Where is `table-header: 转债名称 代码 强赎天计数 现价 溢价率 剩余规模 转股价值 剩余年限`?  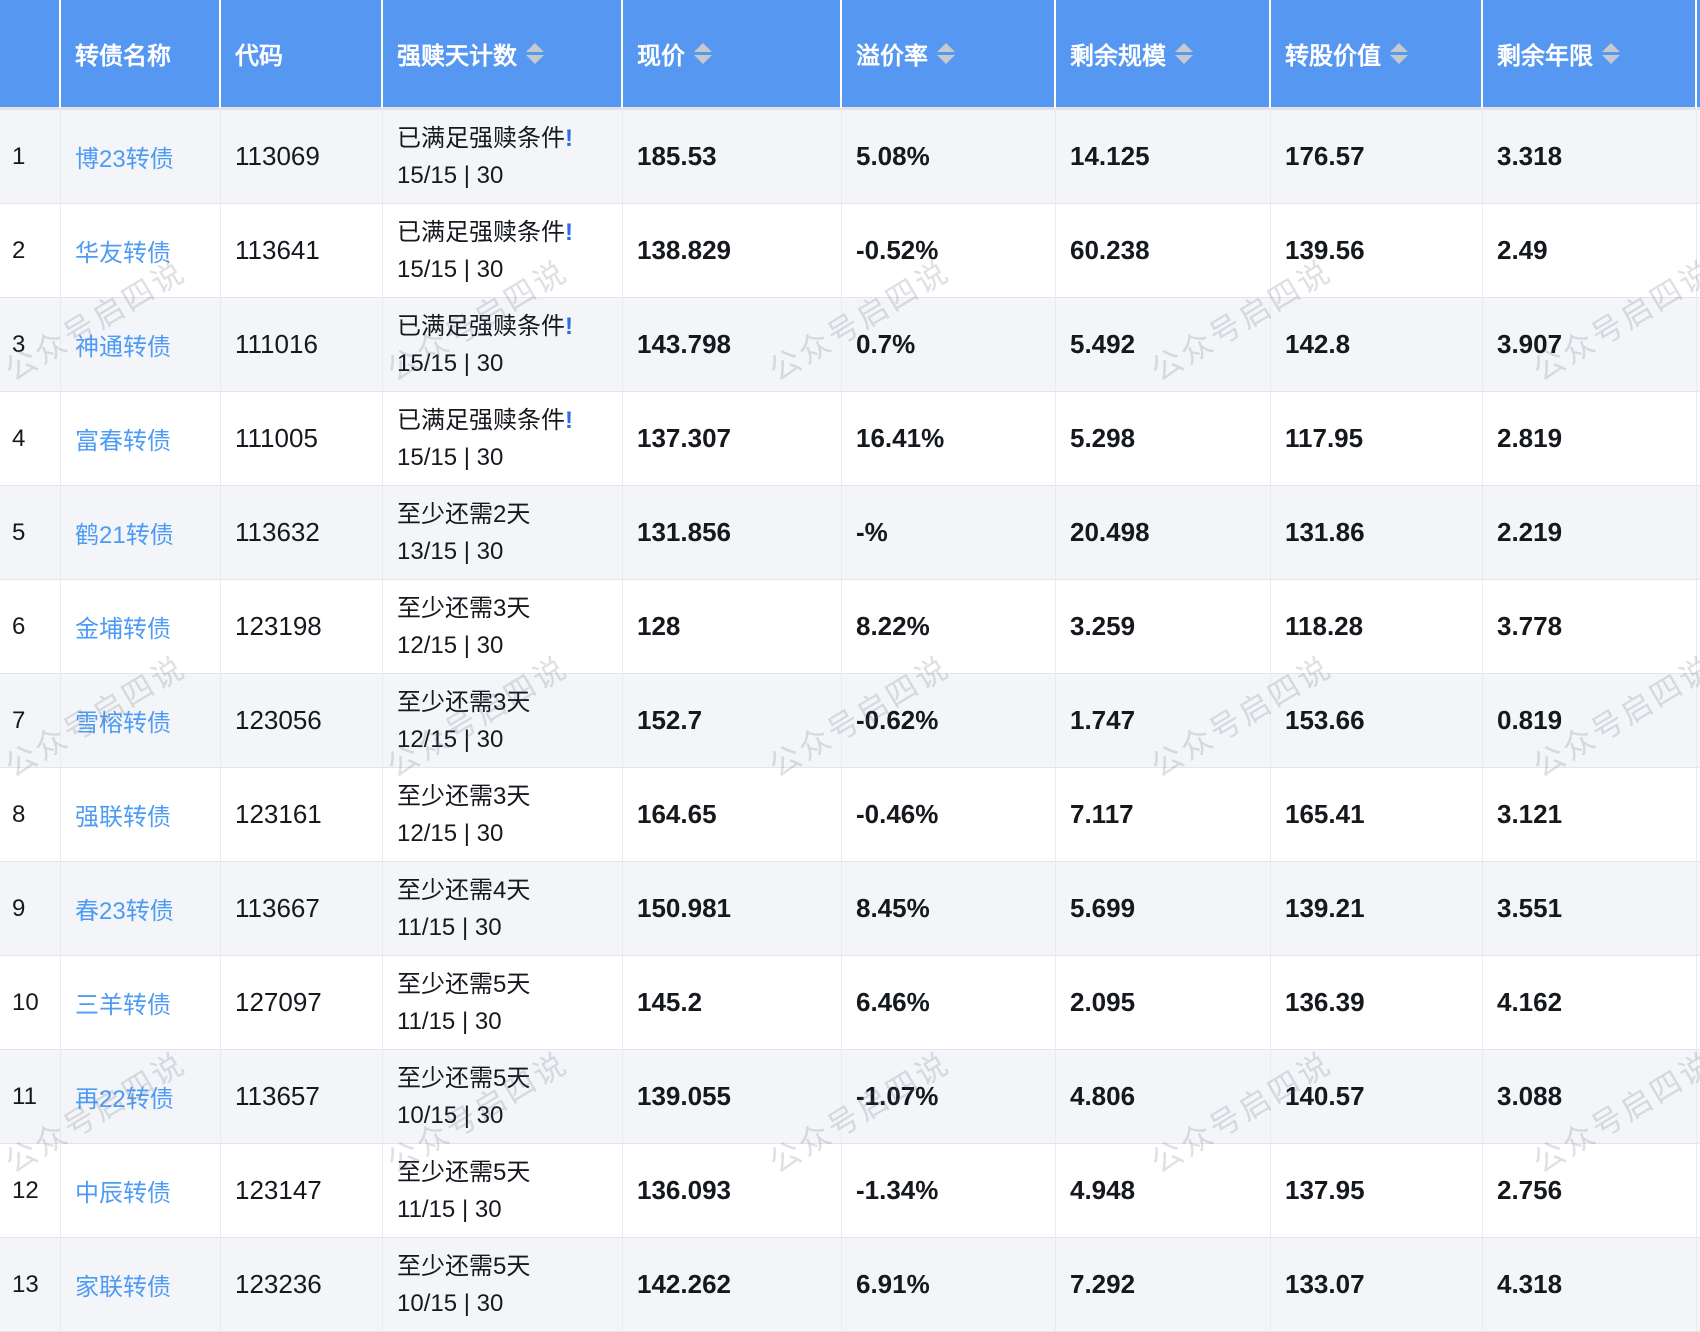 table-header: 转债名称 代码 强赎天计数 现价 溢价率 剩余规模 转股价值 剩余年限 is located at coordinates (850, 55).